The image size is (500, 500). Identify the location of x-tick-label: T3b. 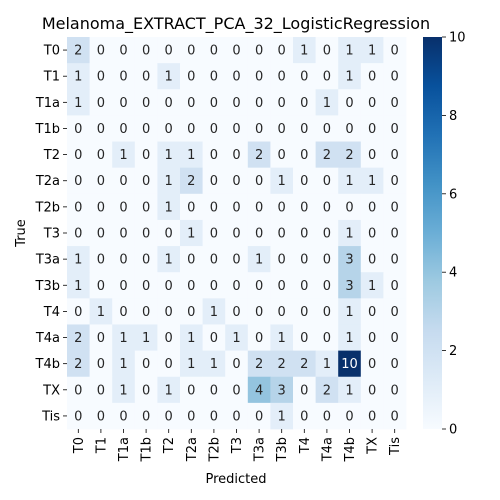
(282, 449).